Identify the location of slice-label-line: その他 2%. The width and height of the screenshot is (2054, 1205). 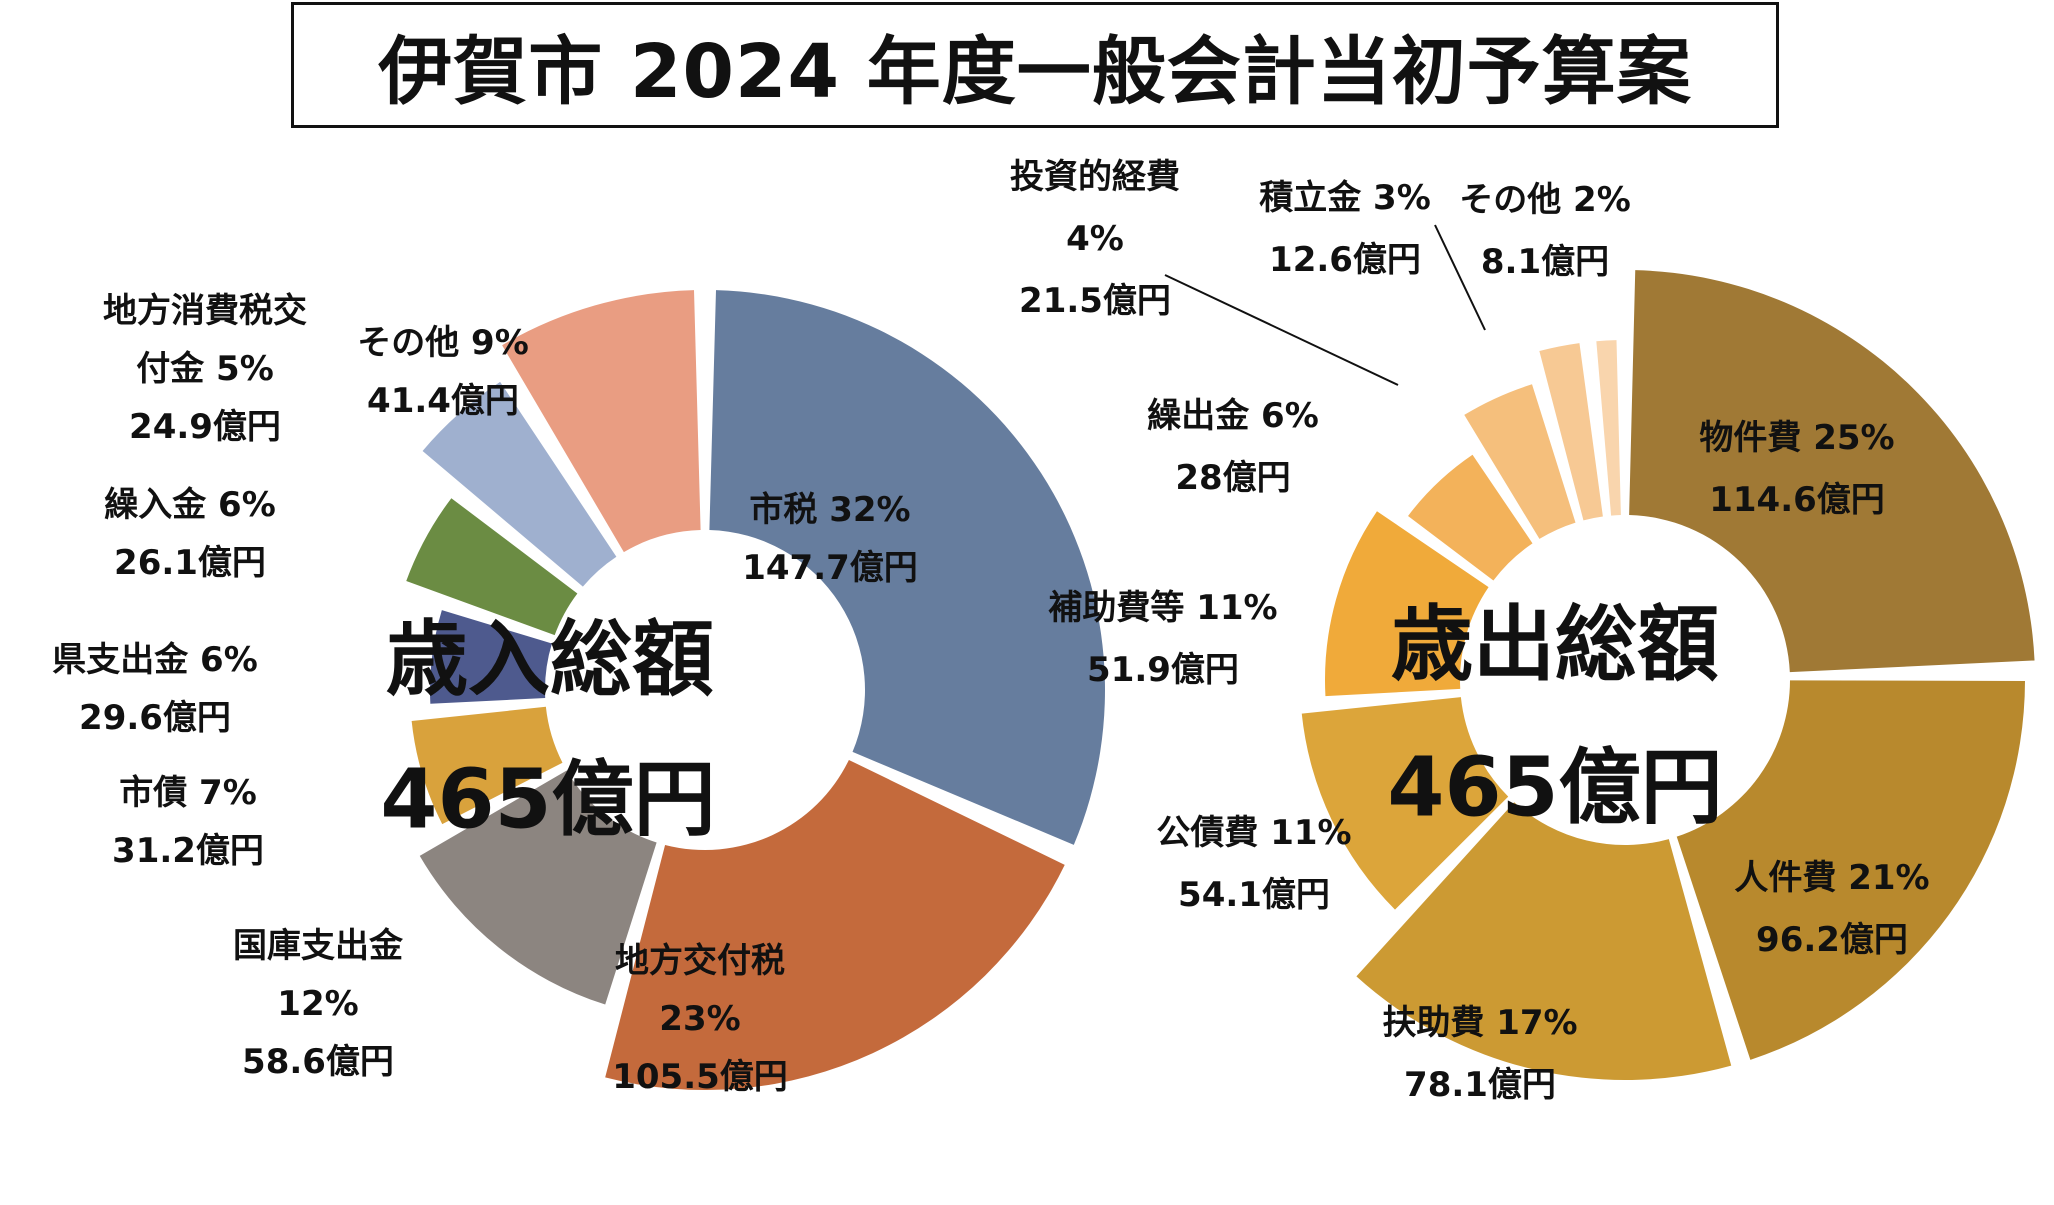
(1545, 200).